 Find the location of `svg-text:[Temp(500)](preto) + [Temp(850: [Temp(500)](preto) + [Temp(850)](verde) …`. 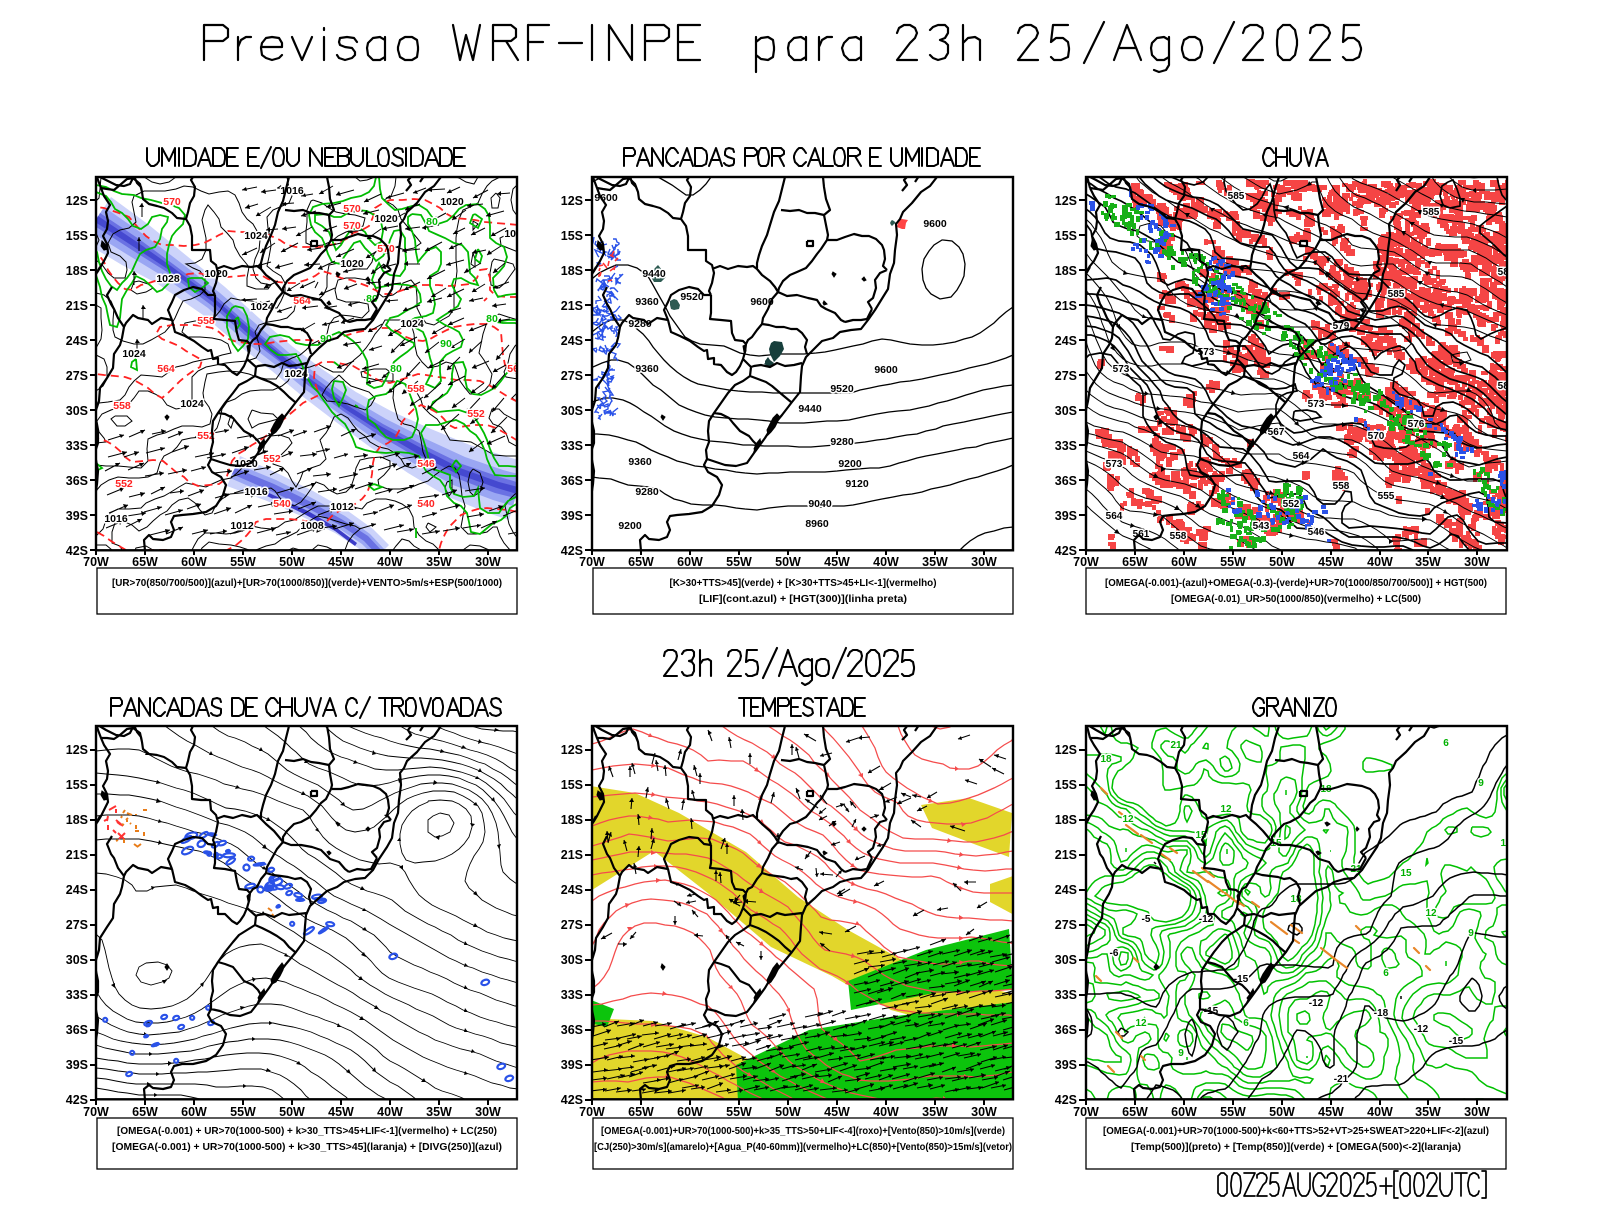

svg-text:[Temp(500)](preto) + [Temp(850: [Temp(500)](preto) + [Temp(850)](verde) … is located at coordinates (1296, 1147).